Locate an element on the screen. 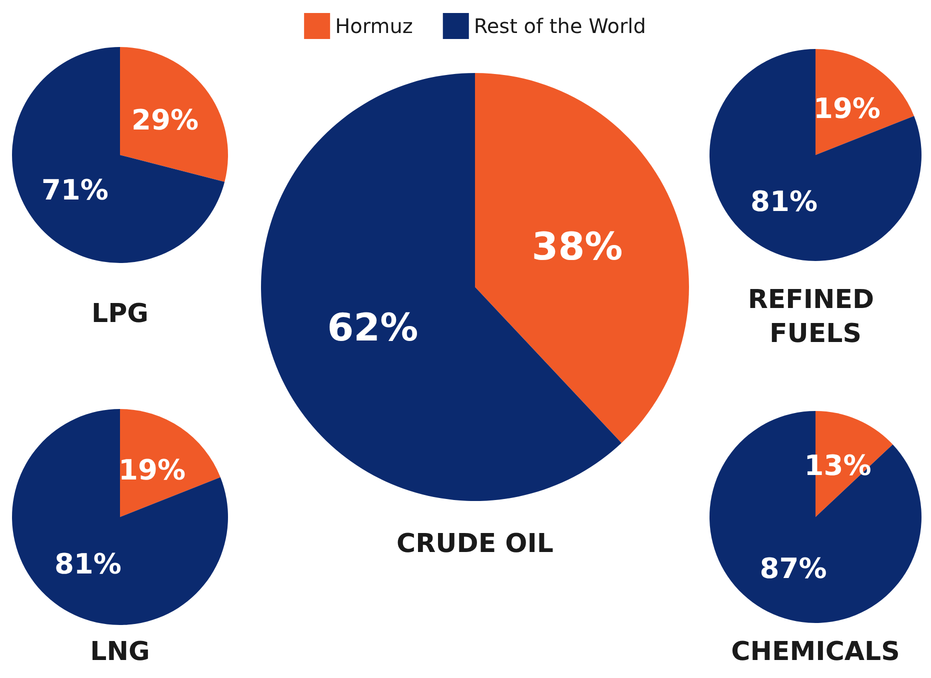 The width and height of the screenshot is (931, 678). data-label: 62% is located at coordinates (372, 327).